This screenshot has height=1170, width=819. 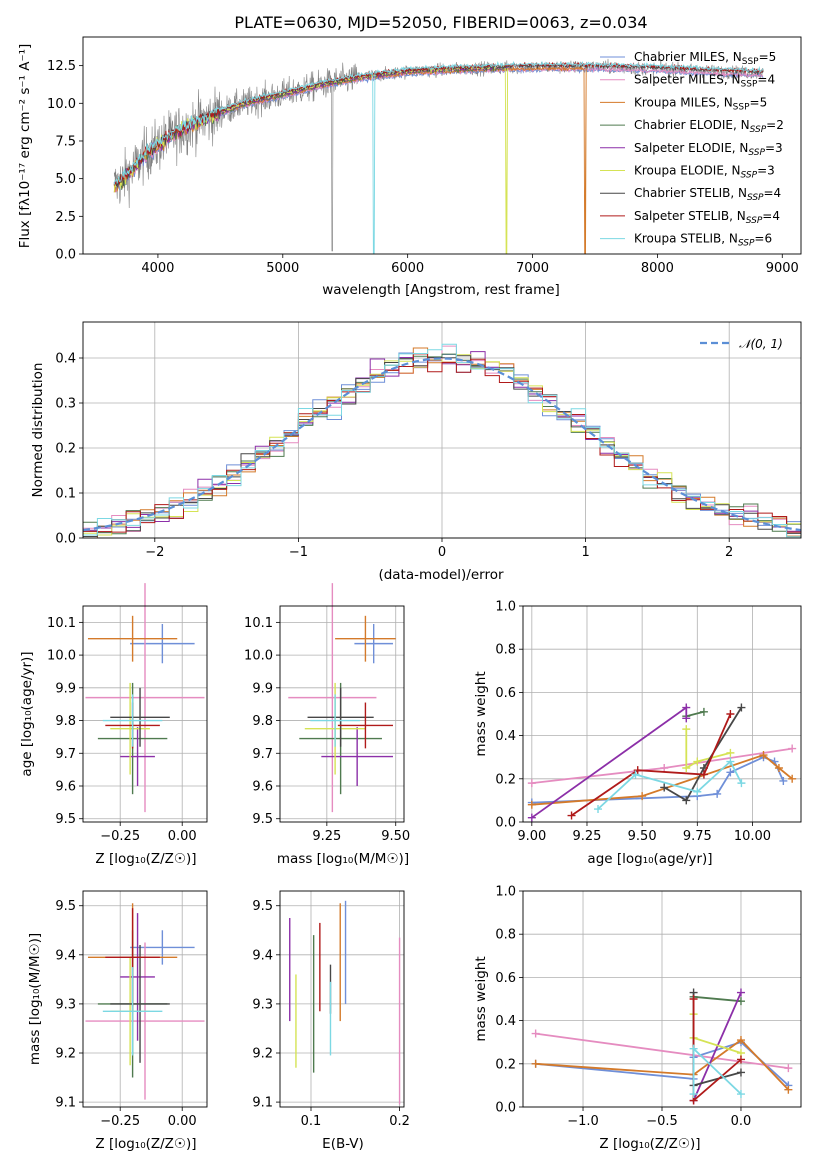 What do you see at coordinates (681, 216) in the screenshot?
I see `legend-series-name: Salpeter STELIB` at bounding box center [681, 216].